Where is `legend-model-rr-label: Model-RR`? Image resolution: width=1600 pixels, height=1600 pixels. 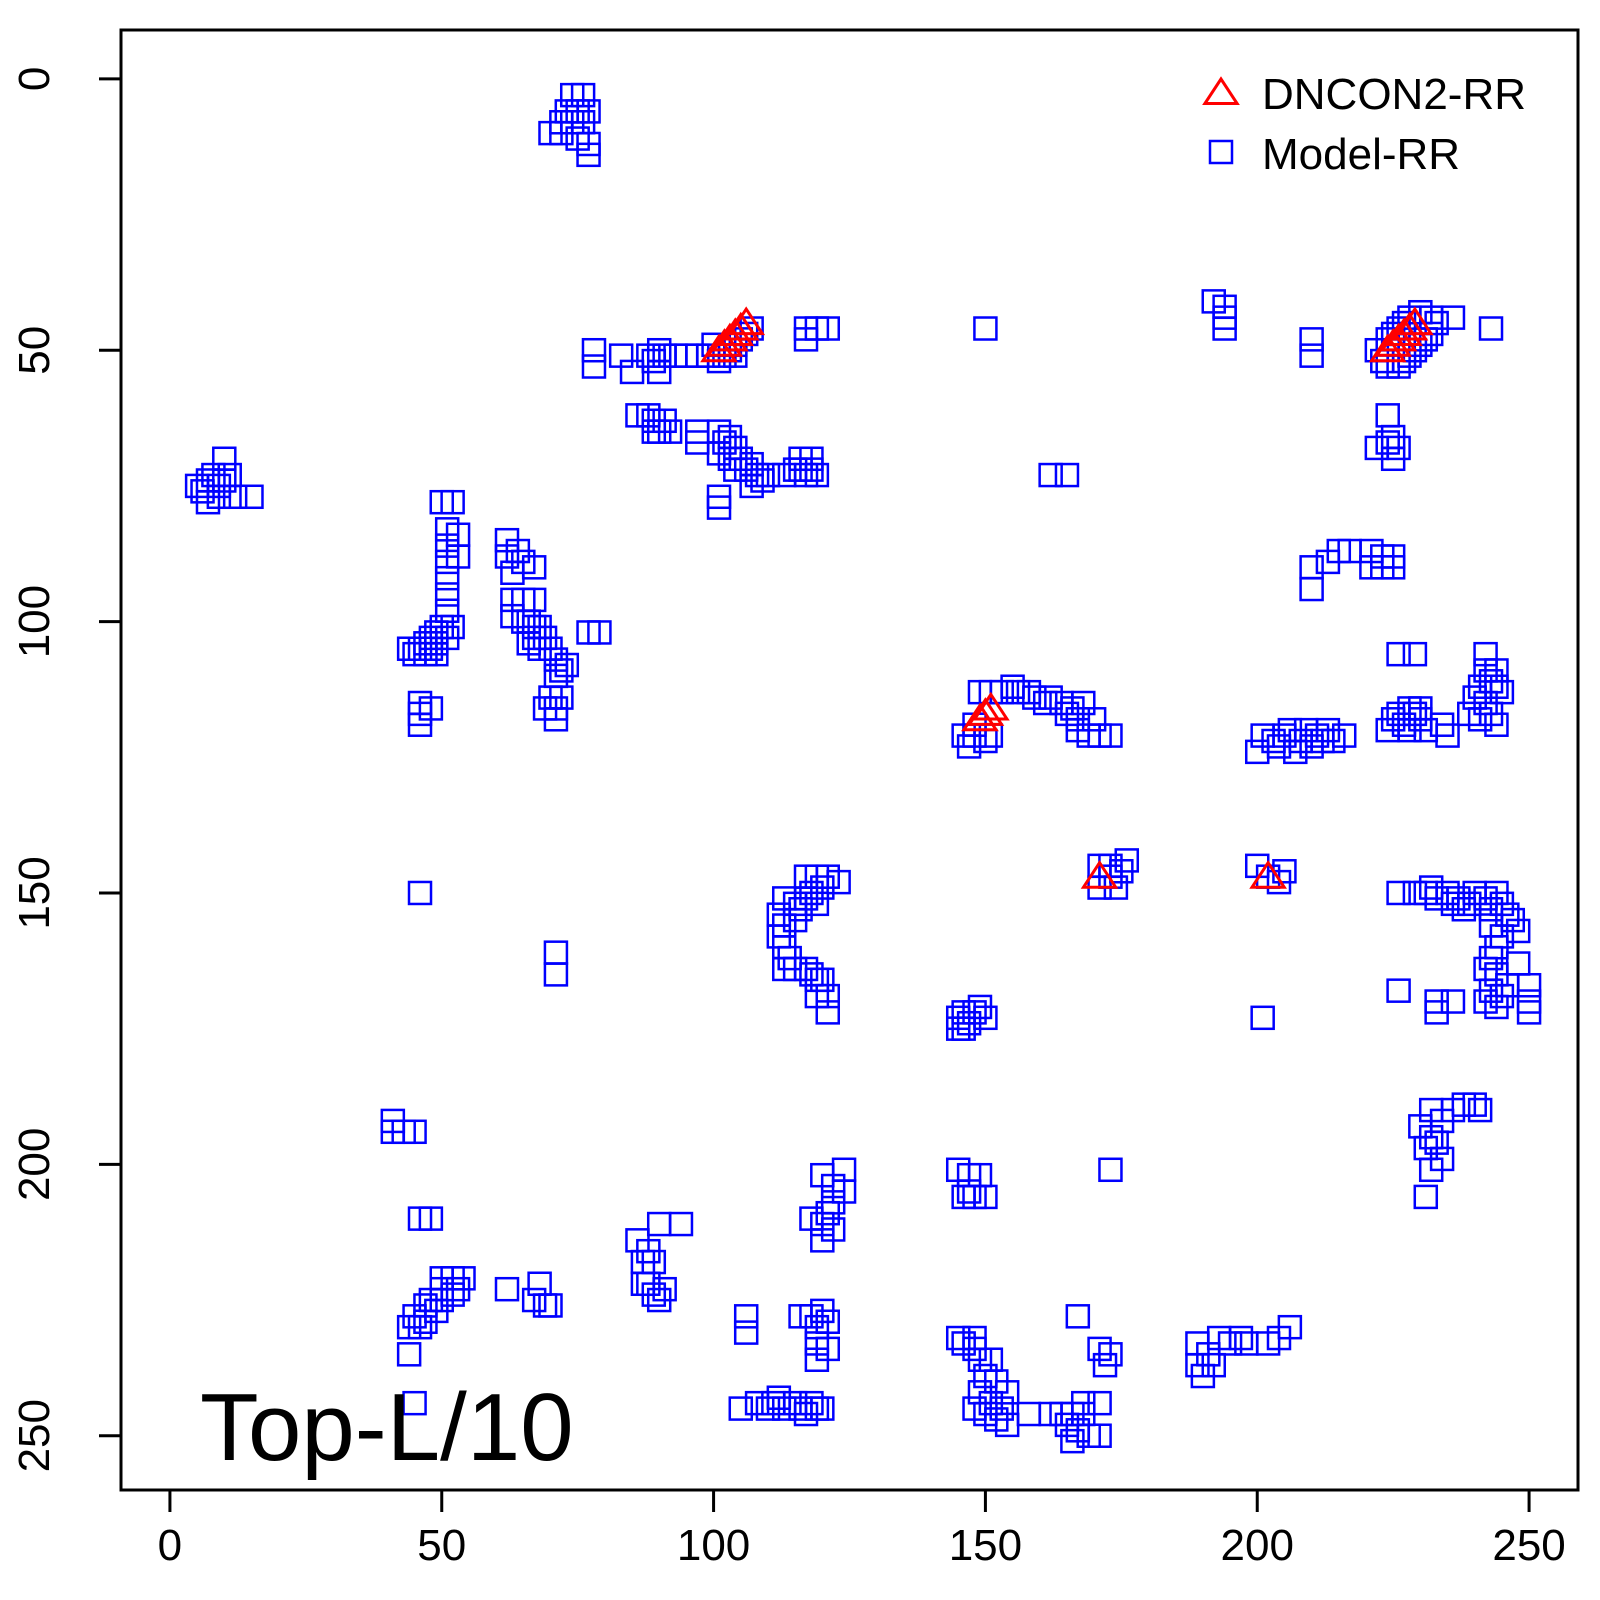
legend-model-rr-label: Model-RR is located at coordinates (1361, 154).